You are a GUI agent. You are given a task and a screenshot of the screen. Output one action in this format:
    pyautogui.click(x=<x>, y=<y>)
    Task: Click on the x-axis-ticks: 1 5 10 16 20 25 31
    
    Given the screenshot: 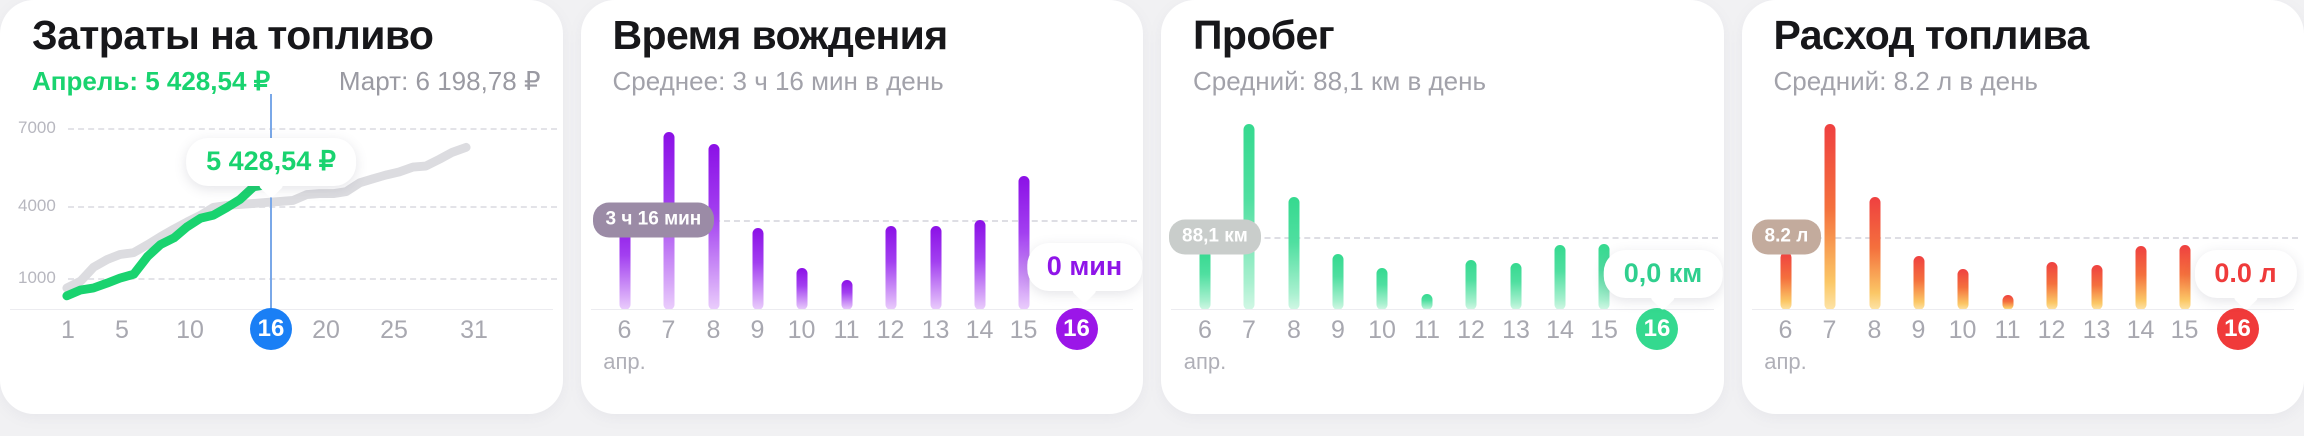 What is the action you would take?
    pyautogui.click(x=281, y=342)
    